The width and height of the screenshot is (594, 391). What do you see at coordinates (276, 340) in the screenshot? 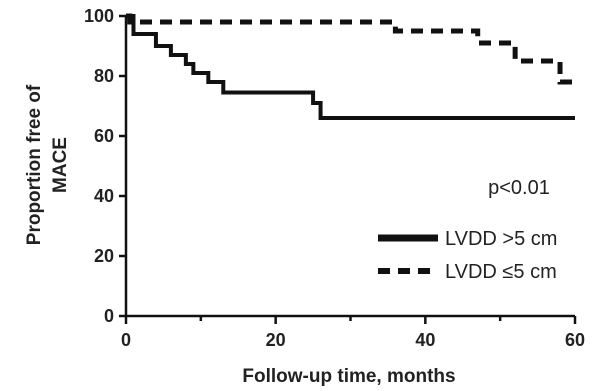
I see `x-tick-label-20: 20` at bounding box center [276, 340].